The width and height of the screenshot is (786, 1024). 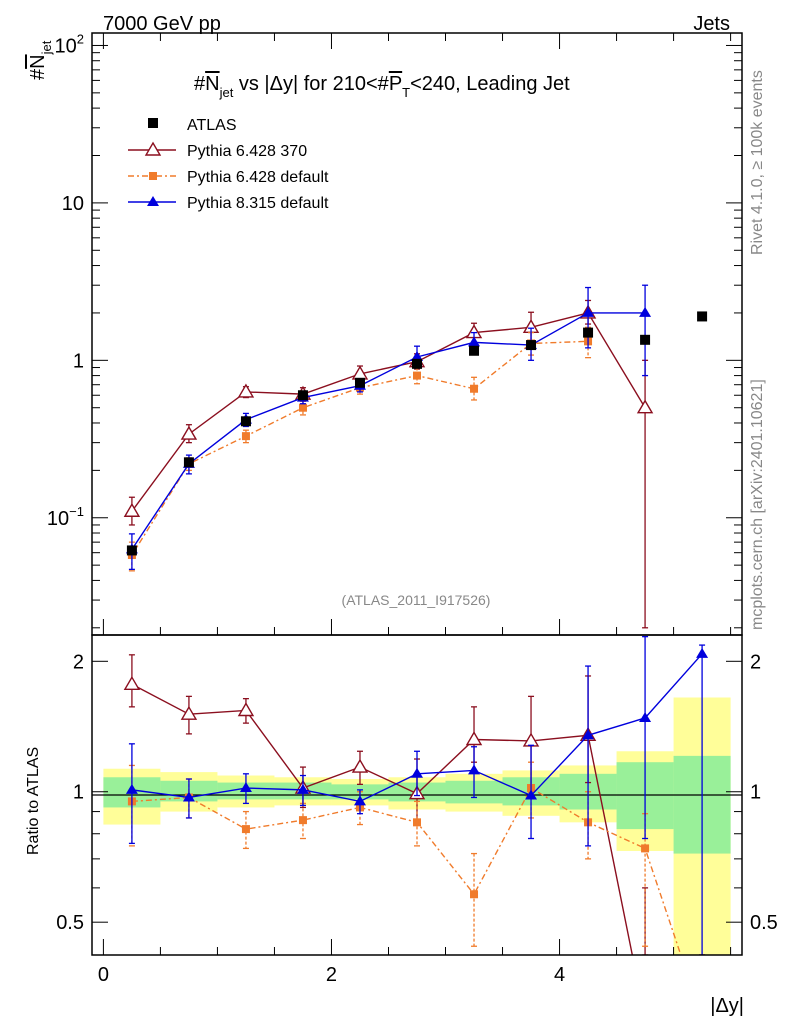 I want to click on main-tick-label: 1, so click(x=78, y=361).